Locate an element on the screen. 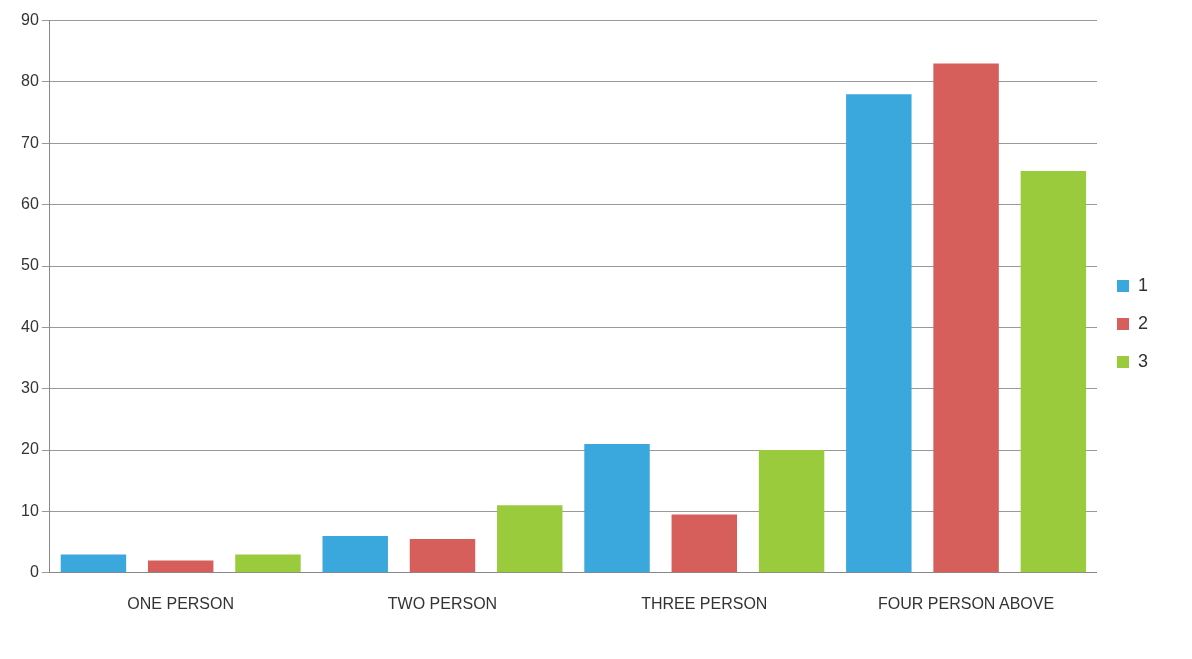  y-tick-label: 40 is located at coordinates (30, 326).